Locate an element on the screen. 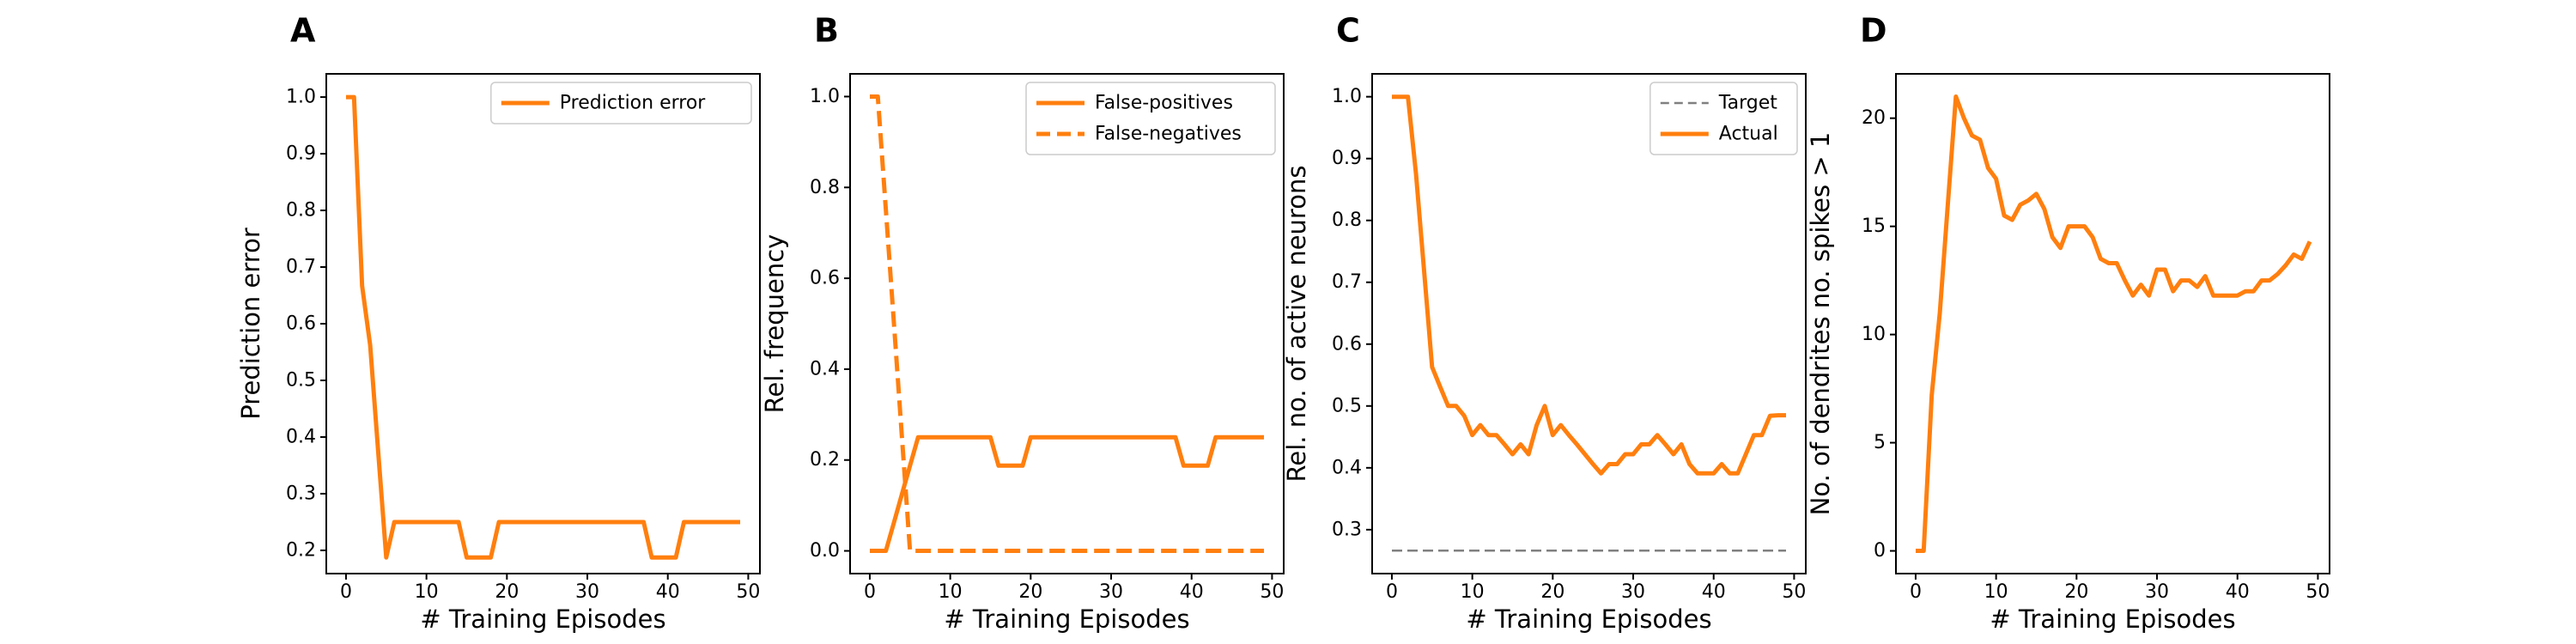  panel-letter: D is located at coordinates (1873, 31).